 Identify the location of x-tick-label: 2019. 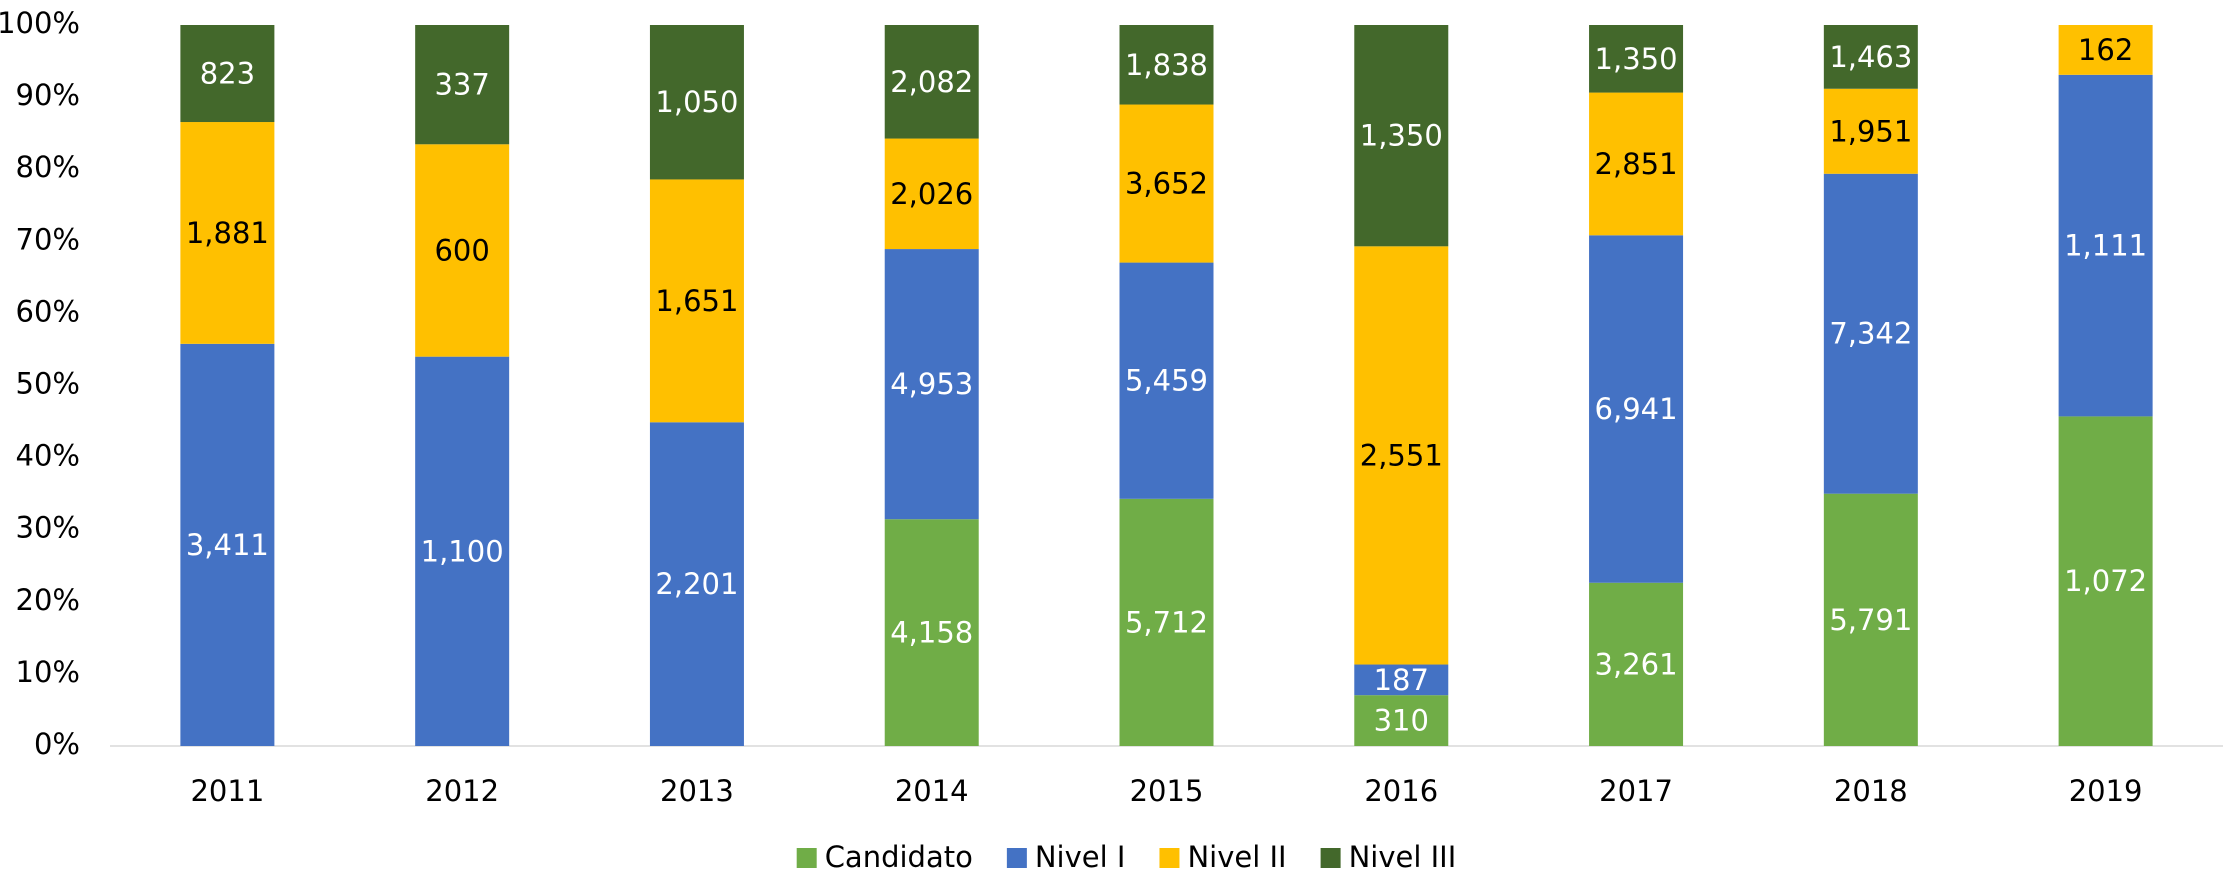
(2106, 791).